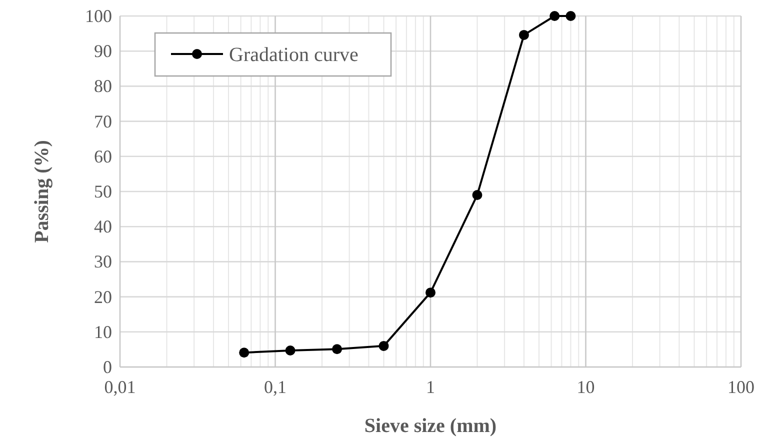  Describe the element at coordinates (103, 121) in the screenshot. I see `y-tick-label: 70` at that location.